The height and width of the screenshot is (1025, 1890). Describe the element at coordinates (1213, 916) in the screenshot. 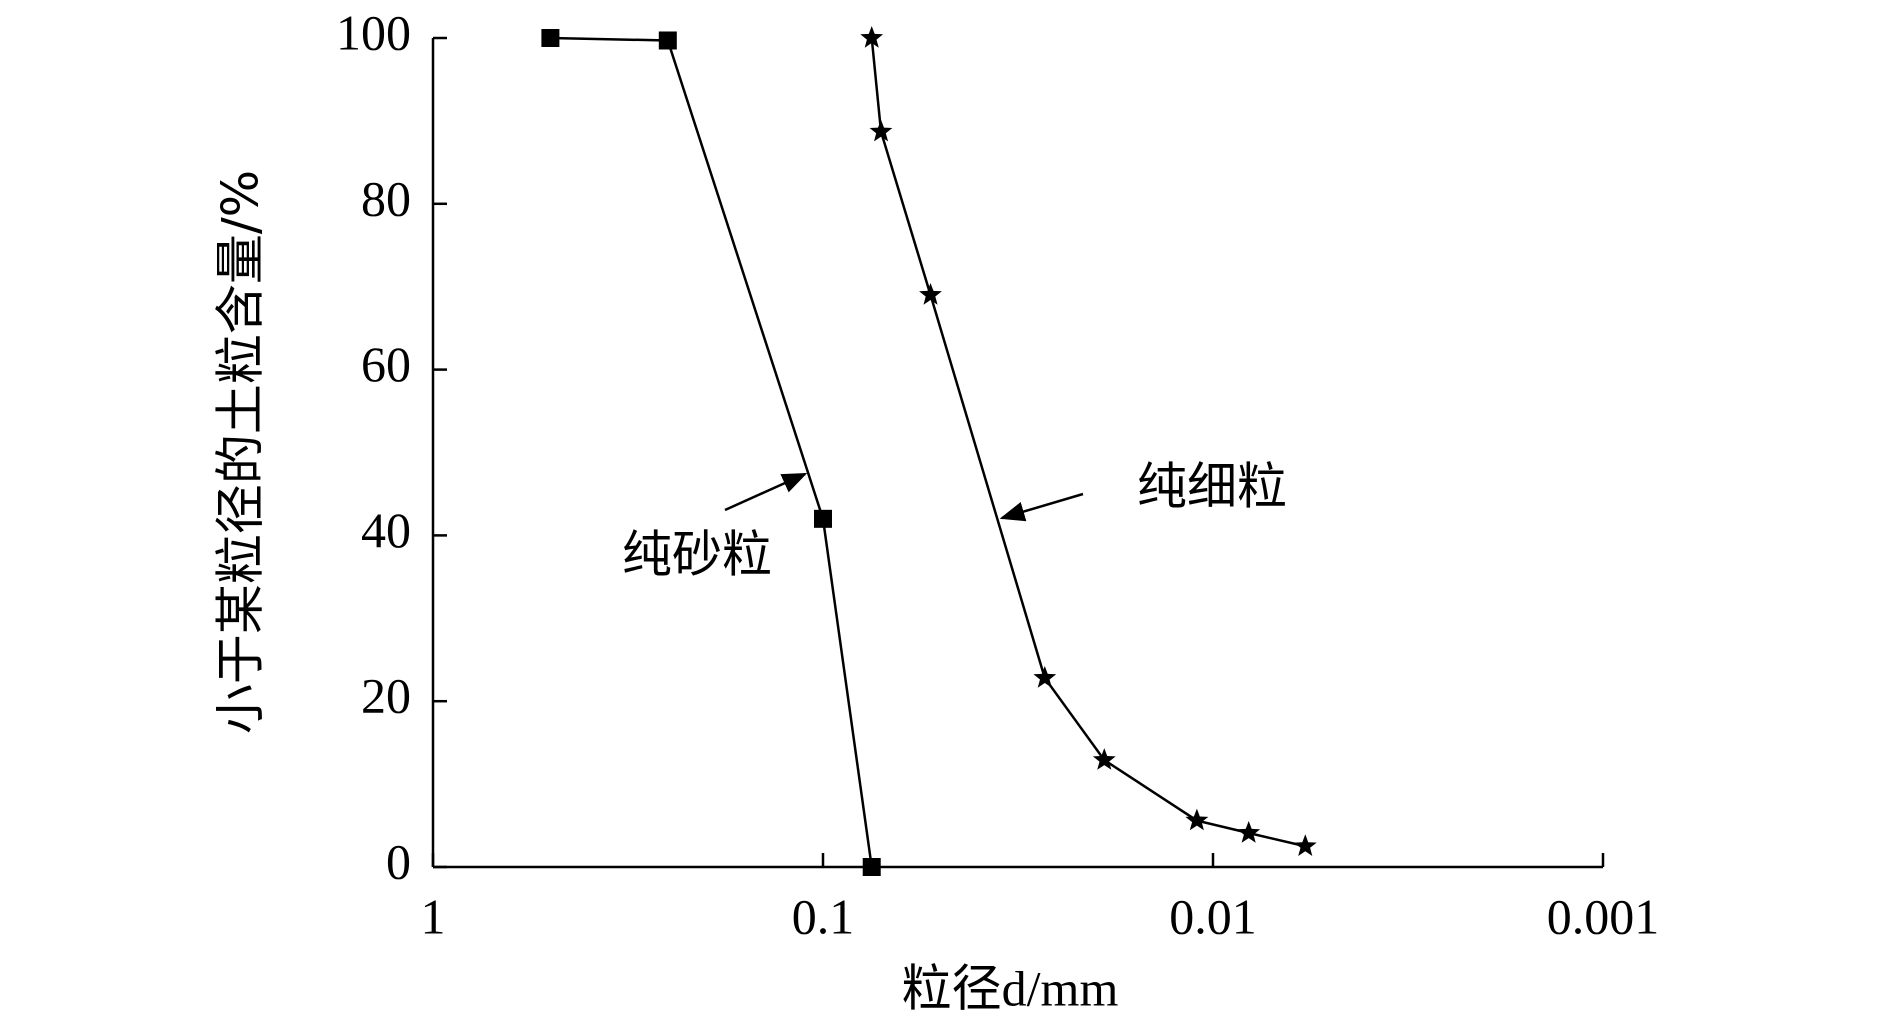

I see `x-tick-label: 0.01` at that location.